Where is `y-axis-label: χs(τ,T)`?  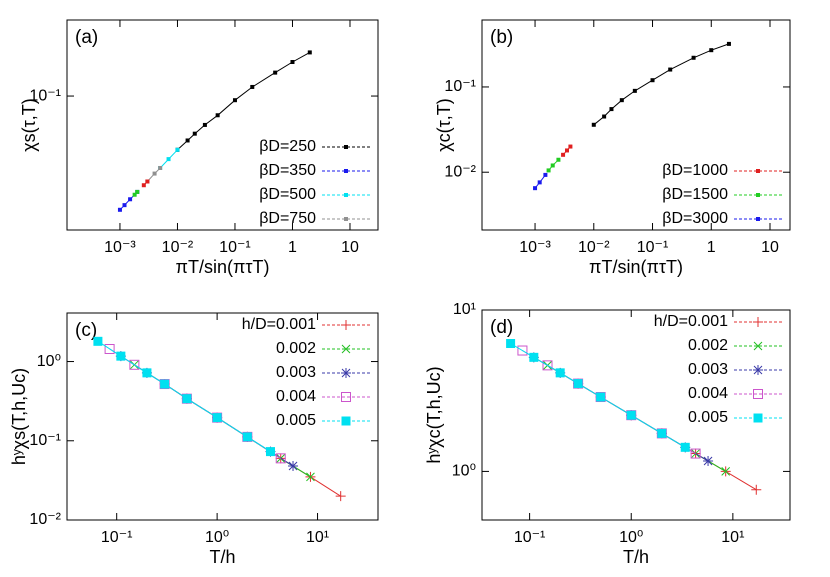
y-axis-label: χs(τ,T) is located at coordinates (29, 125).